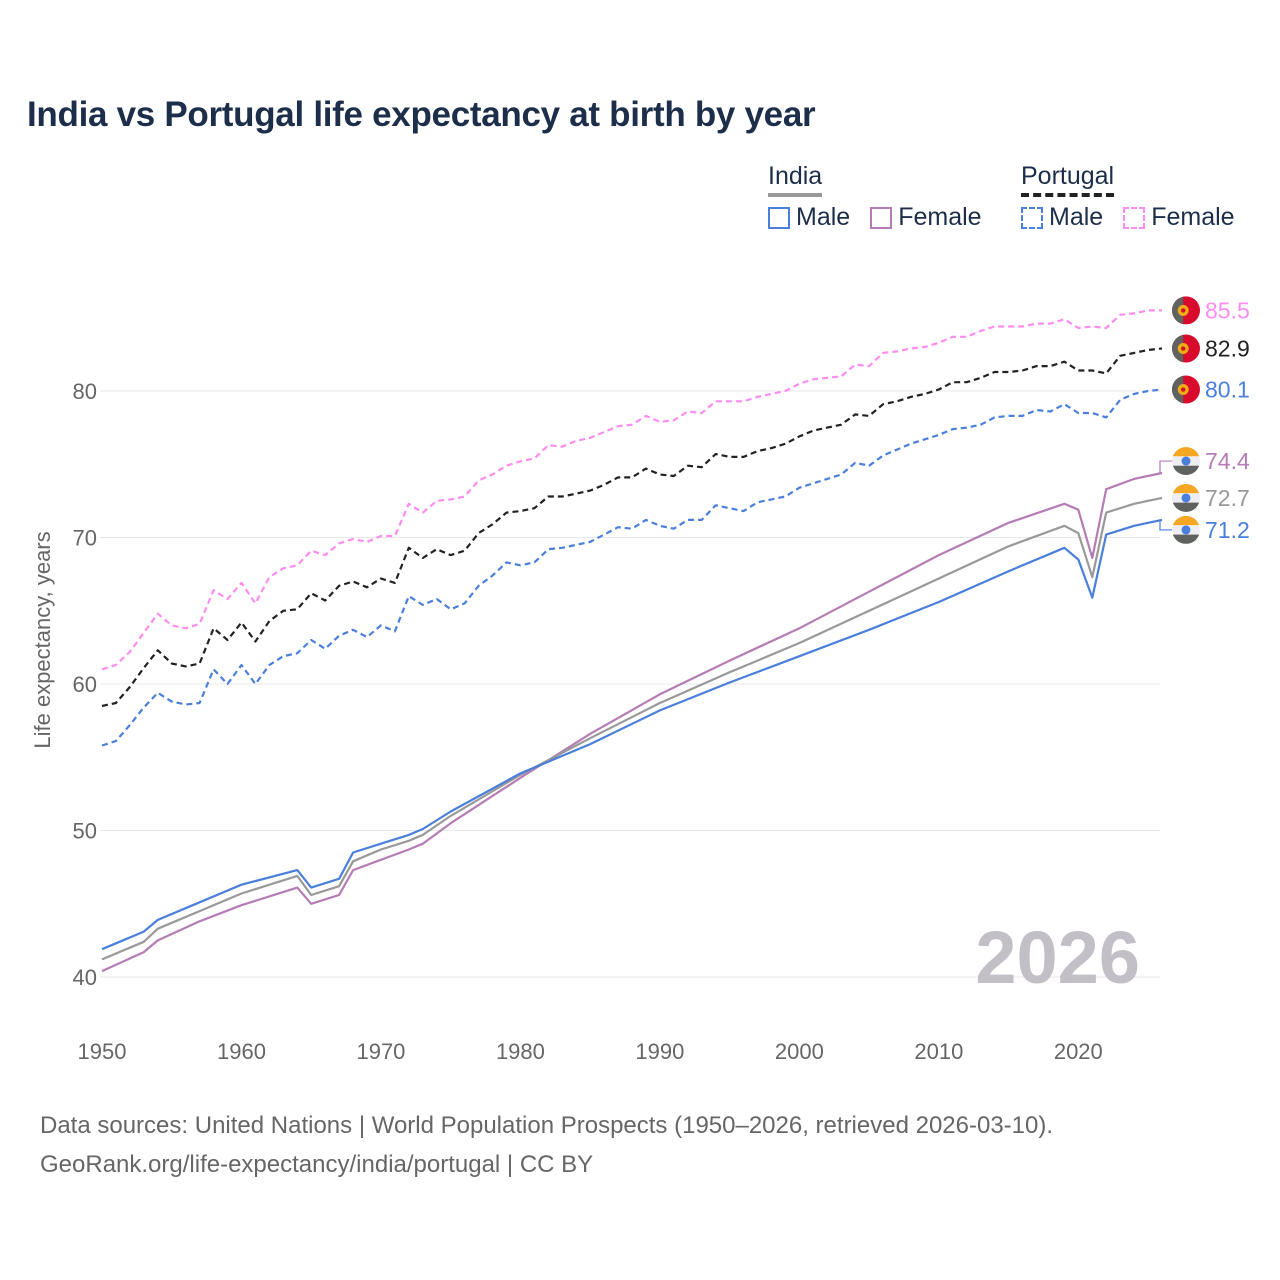 Image resolution: width=1280 pixels, height=1280 pixels. Describe the element at coordinates (1227, 530) in the screenshot. I see `end-value-label: 71.2` at that location.